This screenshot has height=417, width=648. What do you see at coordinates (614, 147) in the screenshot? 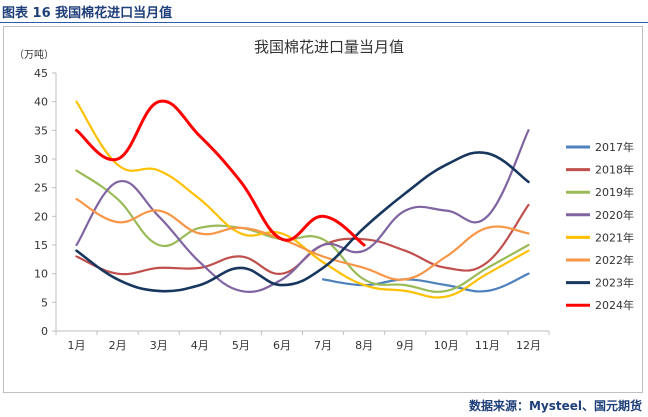
I see `legend-label-2017: 2017年` at bounding box center [614, 147].